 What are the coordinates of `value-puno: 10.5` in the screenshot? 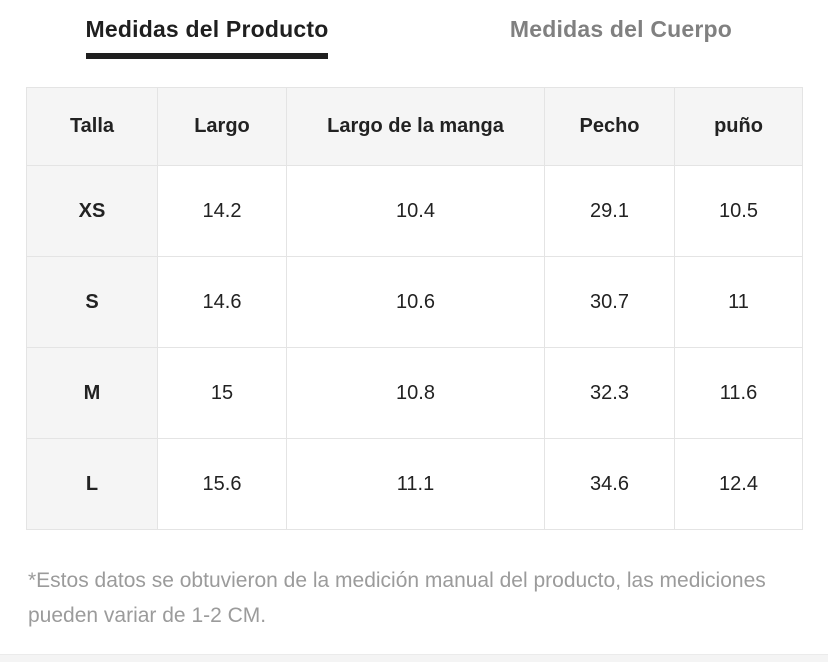 It's located at (738, 211).